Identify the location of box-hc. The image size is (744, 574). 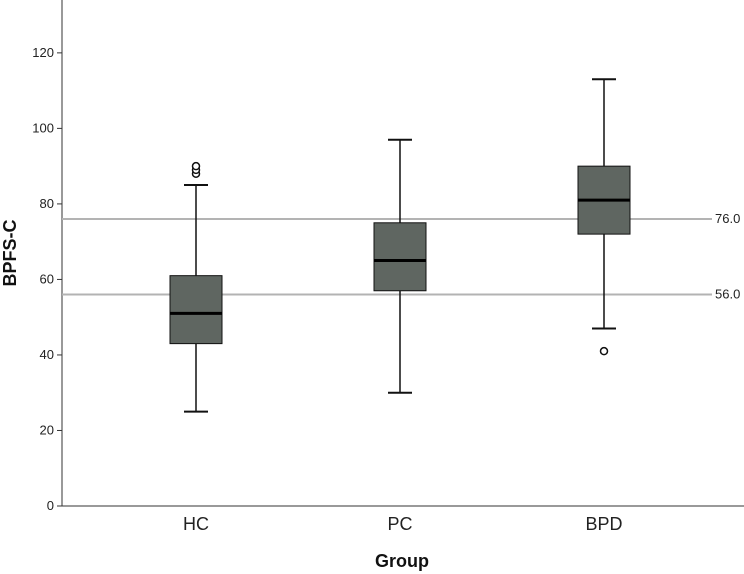
(196, 310).